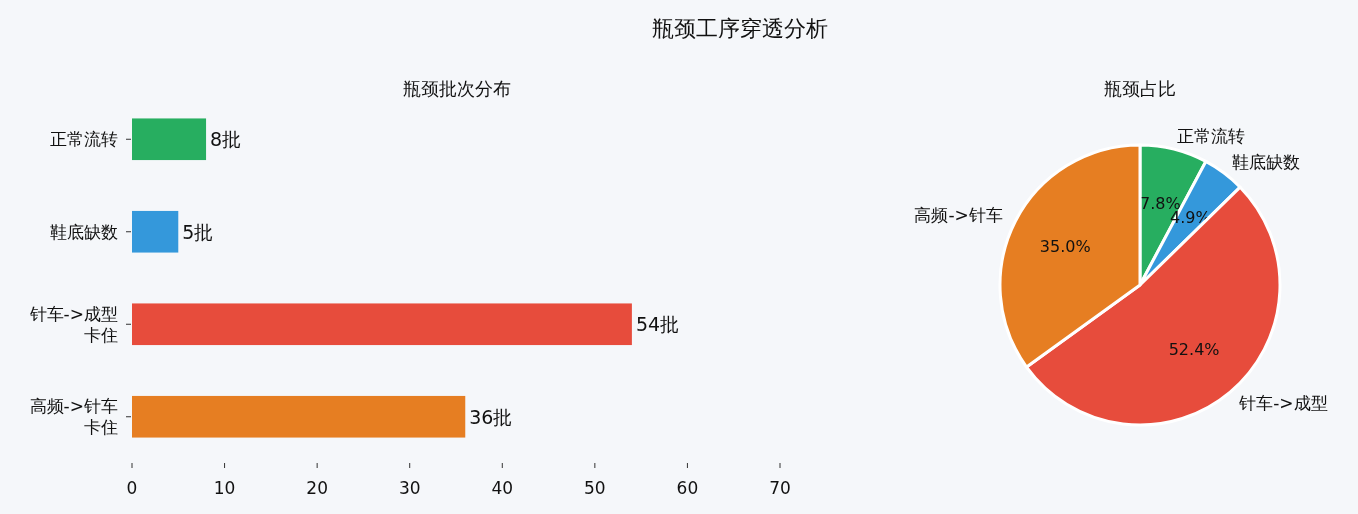 The width and height of the screenshot is (1358, 514). Describe the element at coordinates (1283, 402) in the screenshot. I see `slice-label: 针车->成型` at that location.